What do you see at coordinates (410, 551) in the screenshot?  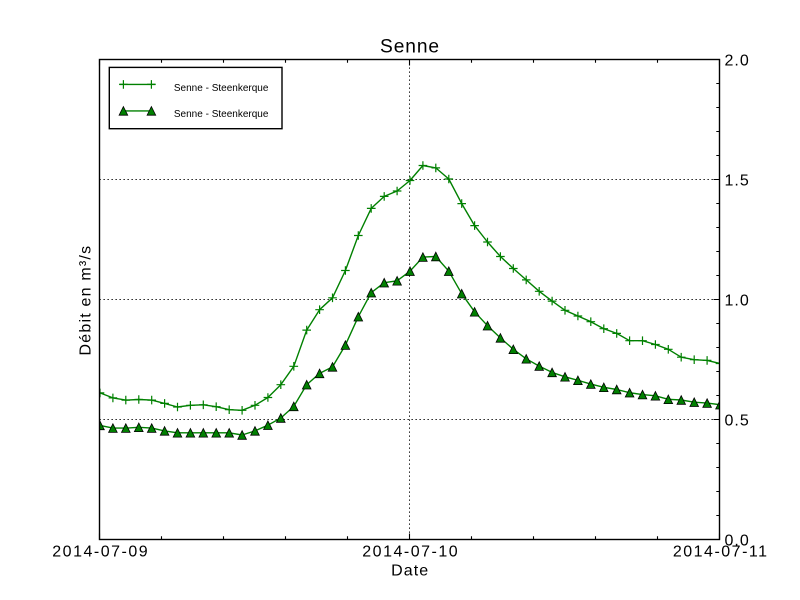 I see `svg-text: 2014-07-10` at bounding box center [410, 551].